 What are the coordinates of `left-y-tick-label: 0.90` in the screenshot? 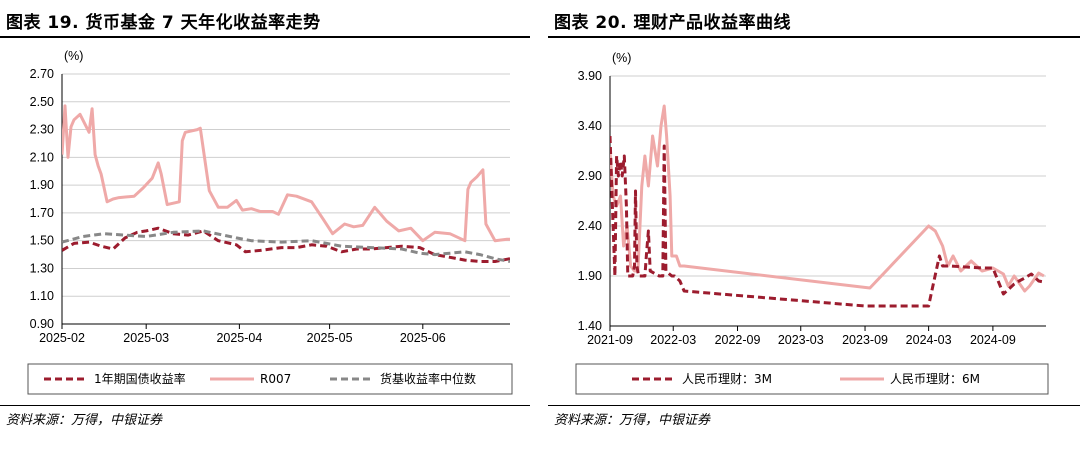 It's located at (42, 324).